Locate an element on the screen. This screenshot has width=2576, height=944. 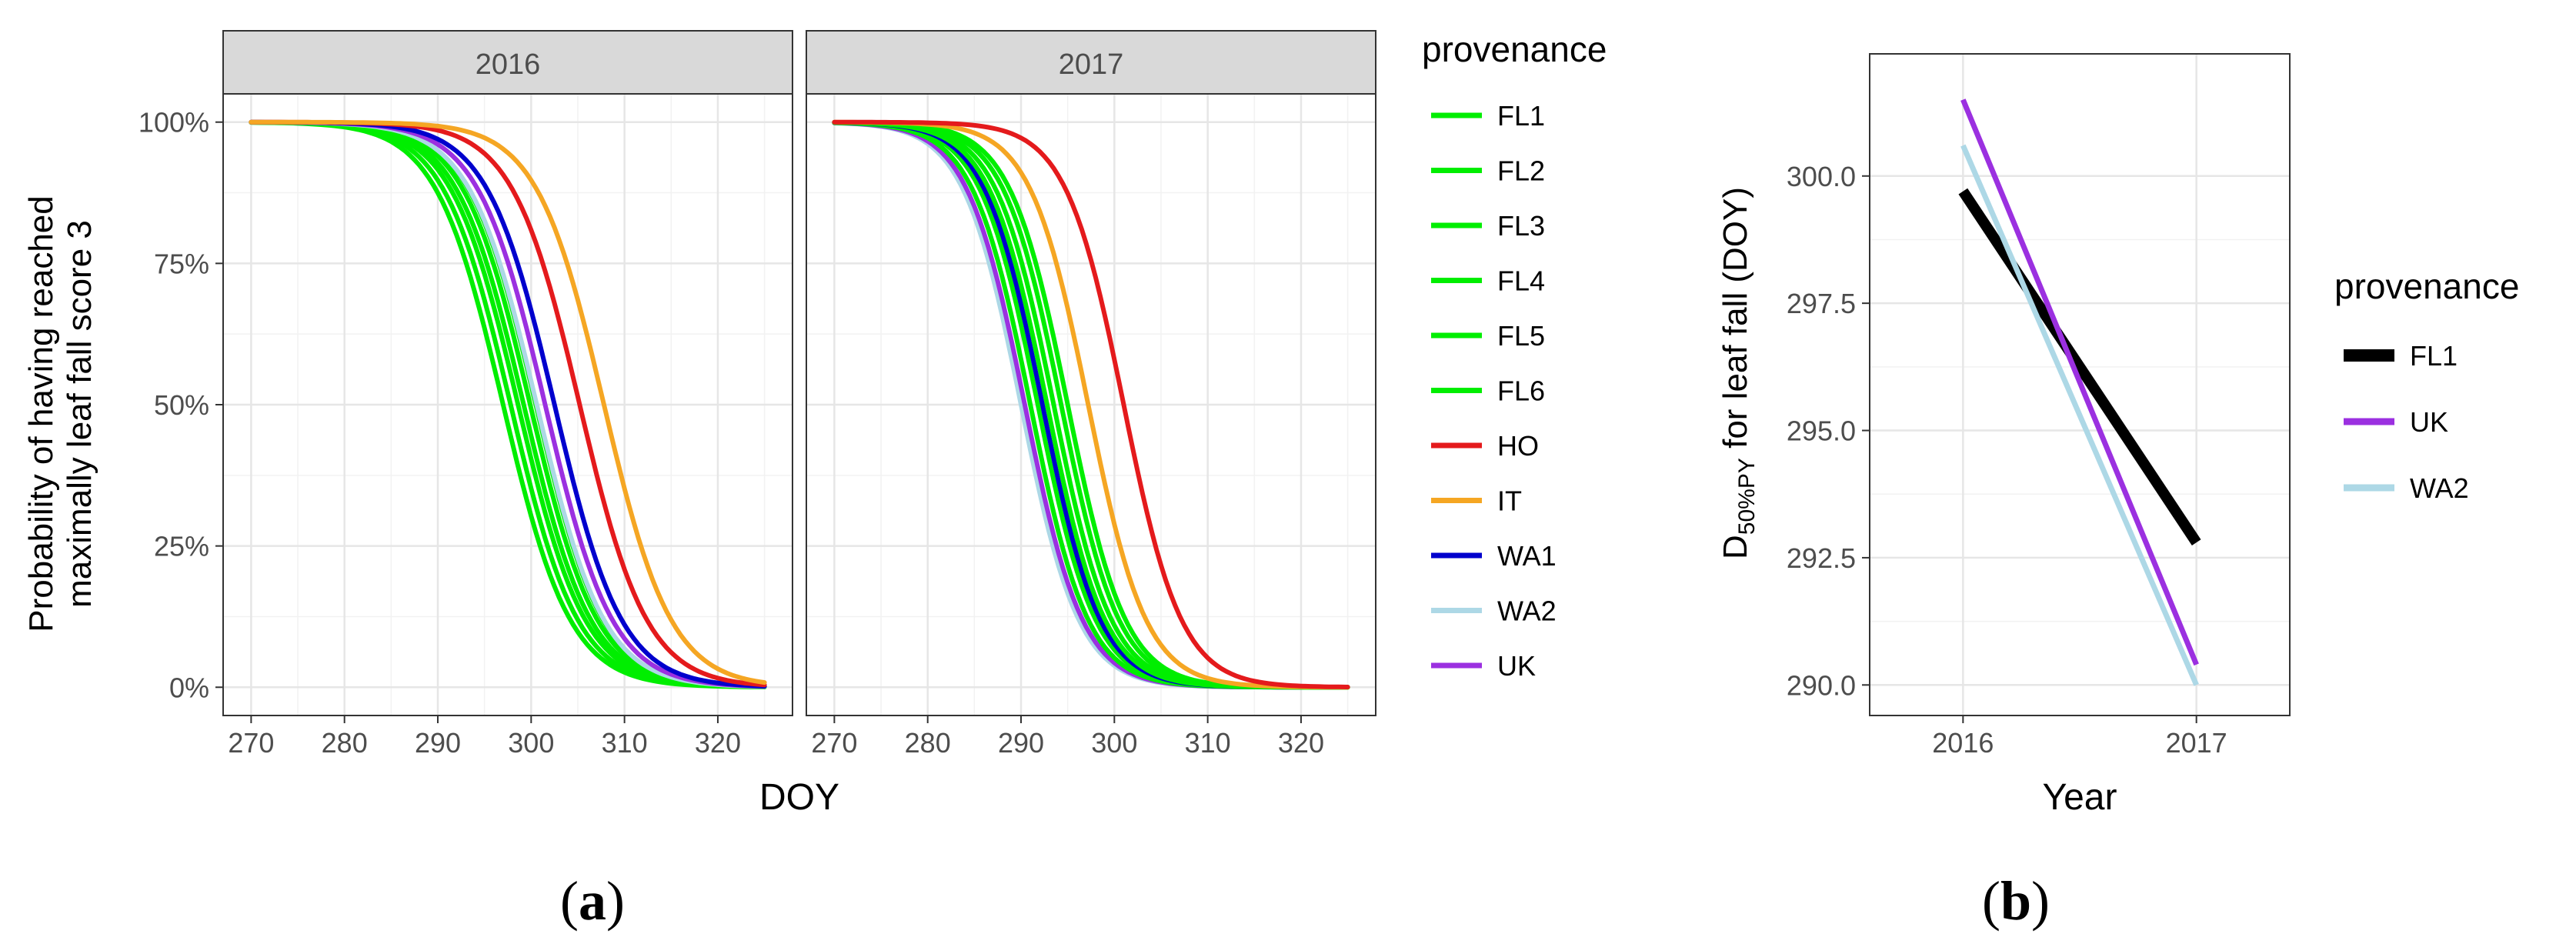
series-line-ho is located at coordinates (1091, 404).